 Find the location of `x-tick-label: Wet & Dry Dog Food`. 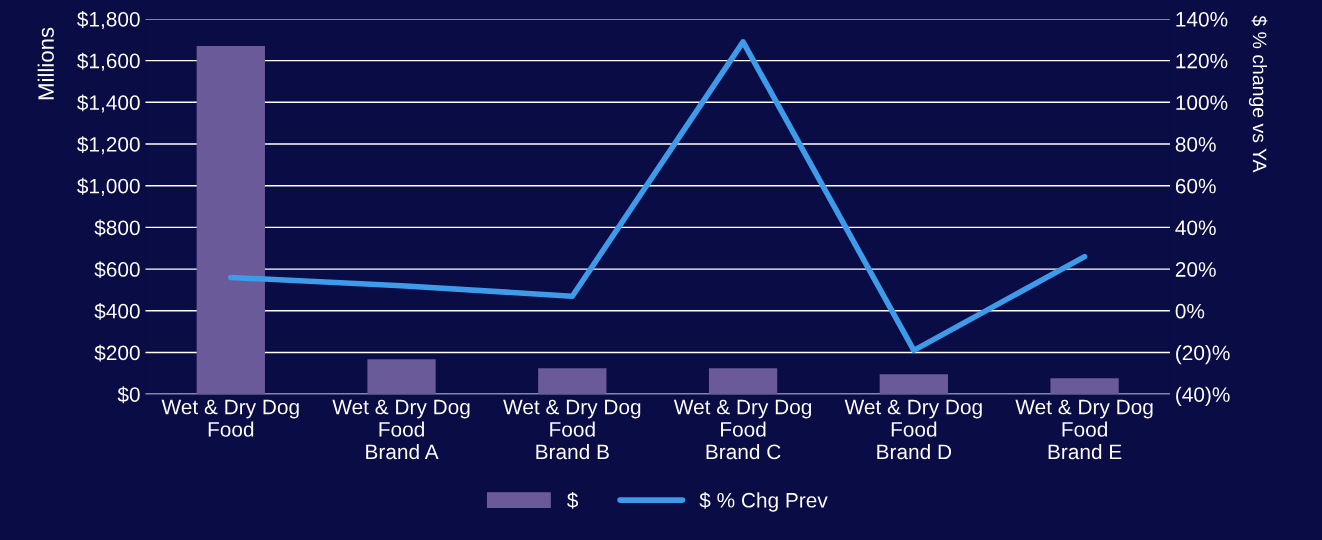

x-tick-label: Wet & Dry Dog Food is located at coordinates (230, 418).